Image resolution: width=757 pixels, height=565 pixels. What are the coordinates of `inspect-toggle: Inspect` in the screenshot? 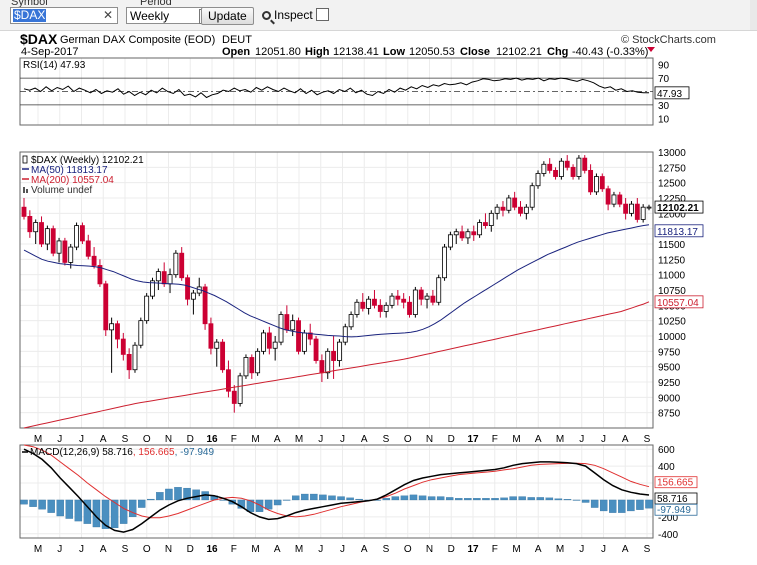 It's located at (295, 15).